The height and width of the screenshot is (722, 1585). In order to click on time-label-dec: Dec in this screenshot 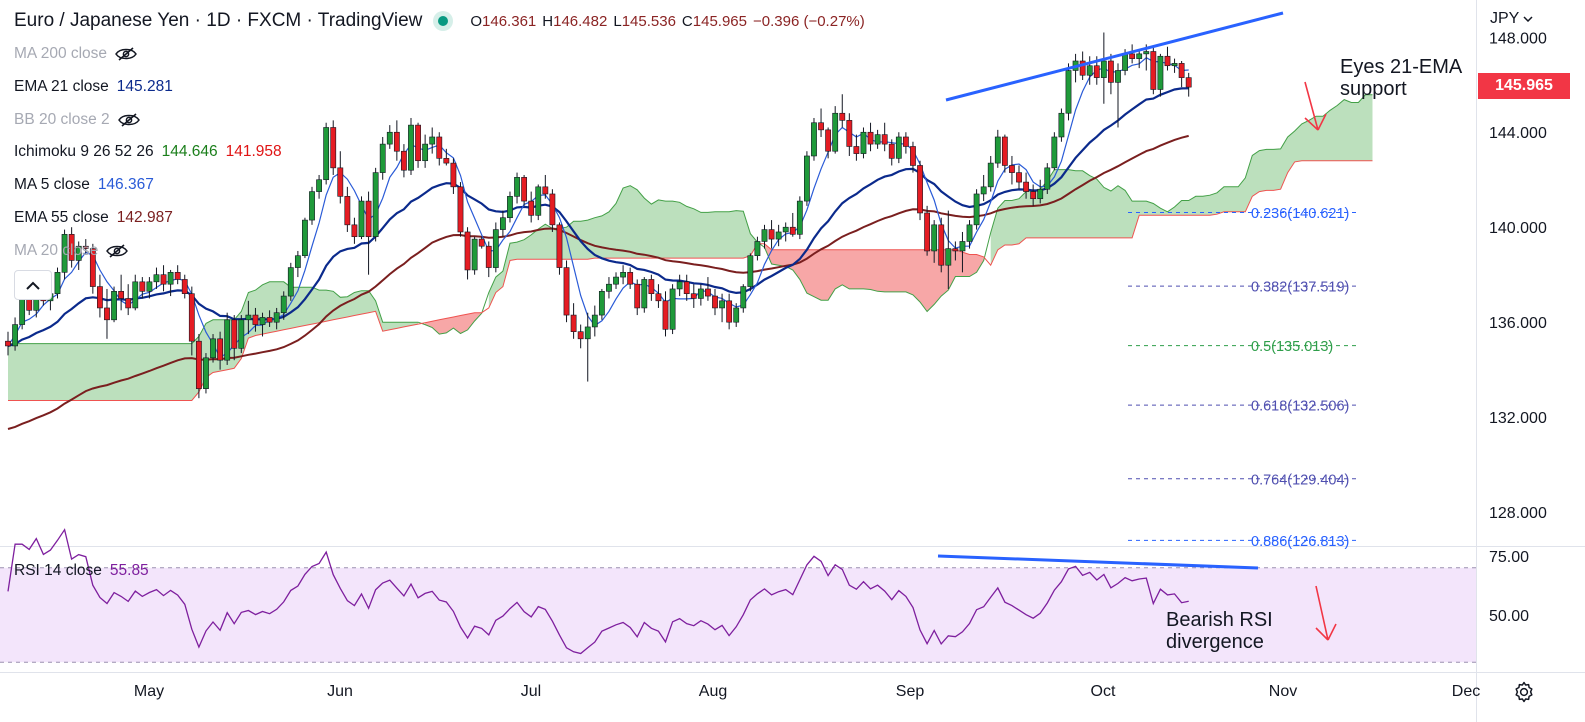, I will do `click(1466, 691)`.